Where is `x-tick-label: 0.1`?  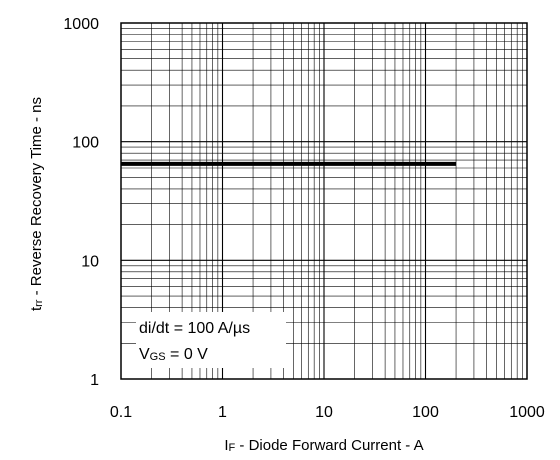
x-tick-label: 0.1 is located at coordinates (121, 412).